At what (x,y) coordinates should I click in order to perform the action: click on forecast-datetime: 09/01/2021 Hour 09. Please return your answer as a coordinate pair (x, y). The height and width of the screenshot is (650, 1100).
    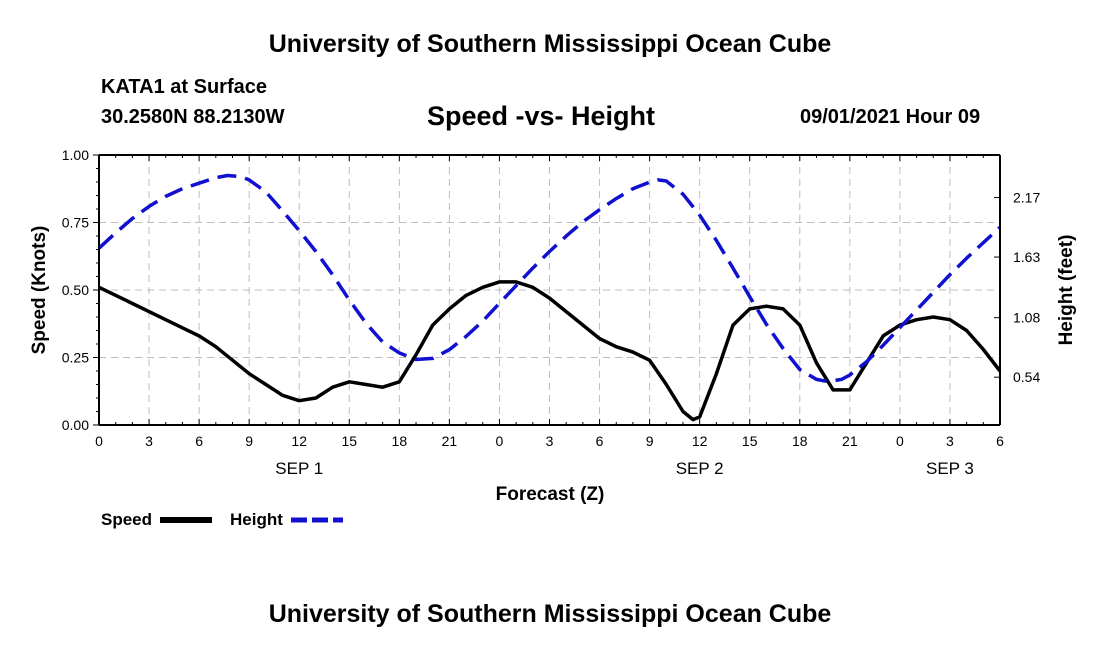
    Looking at the image, I should click on (890, 117).